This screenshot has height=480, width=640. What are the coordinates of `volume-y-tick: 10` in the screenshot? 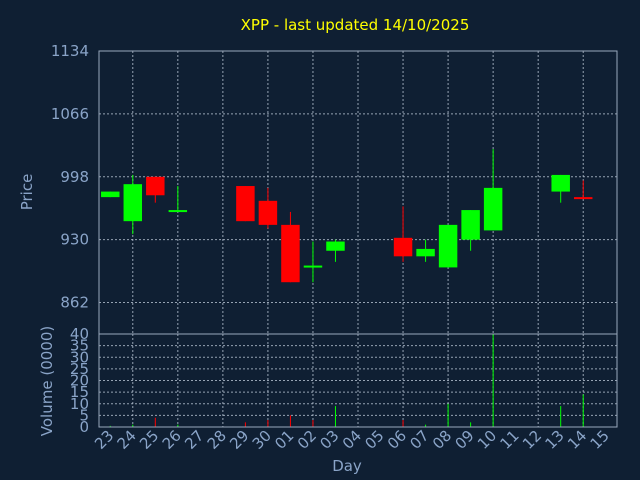 It's located at (79, 404).